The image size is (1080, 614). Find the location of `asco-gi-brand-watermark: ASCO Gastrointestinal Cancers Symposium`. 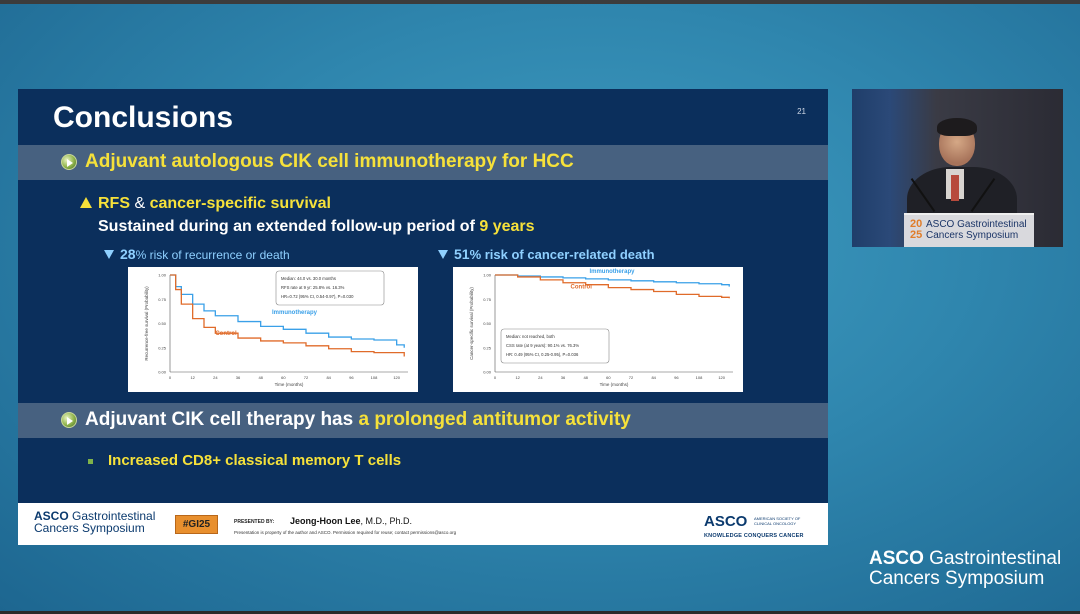

asco-gi-brand-watermark: ASCO Gastrointestinal Cancers Symposium is located at coordinates (965, 569).